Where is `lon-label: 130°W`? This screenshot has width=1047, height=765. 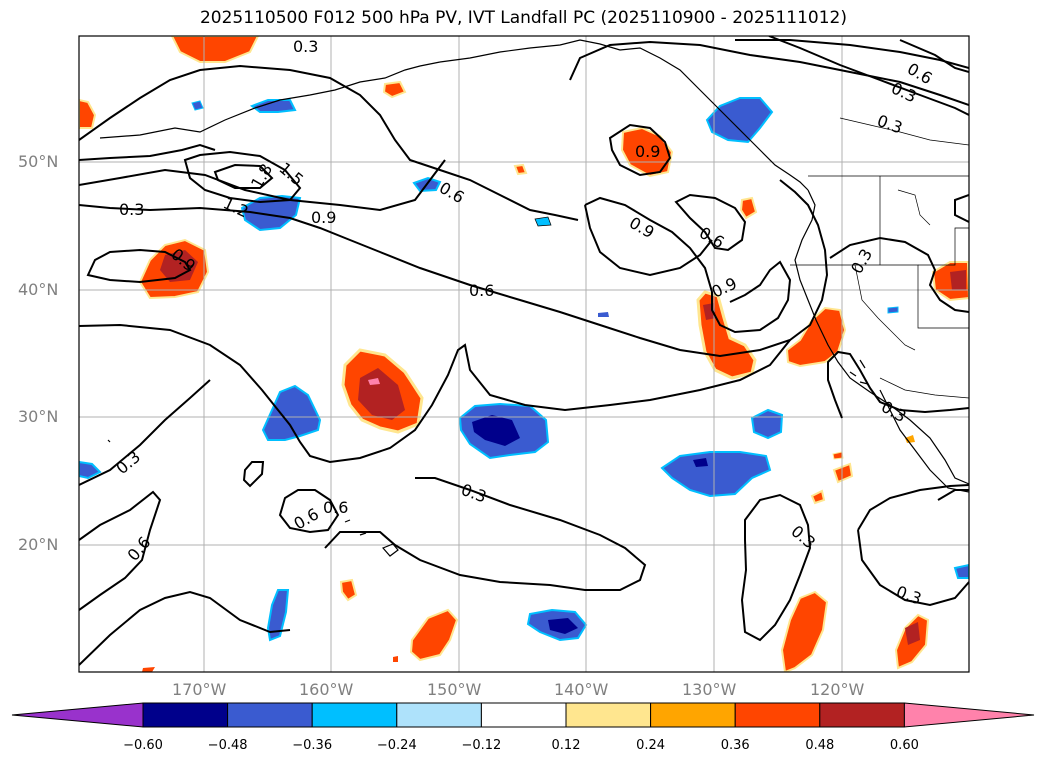 lon-label: 130°W is located at coordinates (709, 689).